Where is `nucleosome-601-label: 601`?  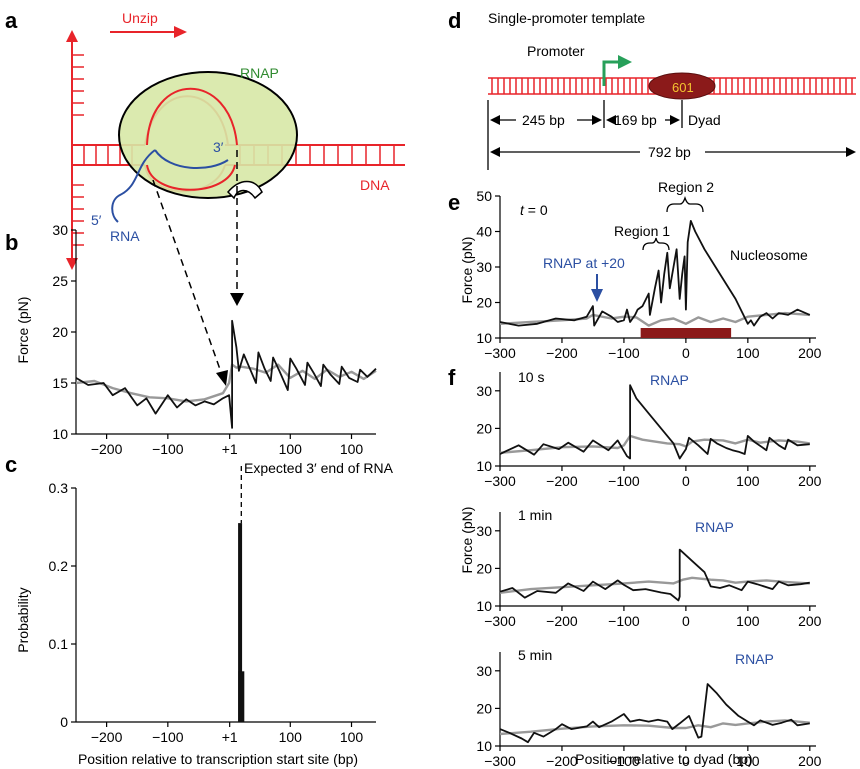 nucleosome-601-label: 601 is located at coordinates (683, 87).